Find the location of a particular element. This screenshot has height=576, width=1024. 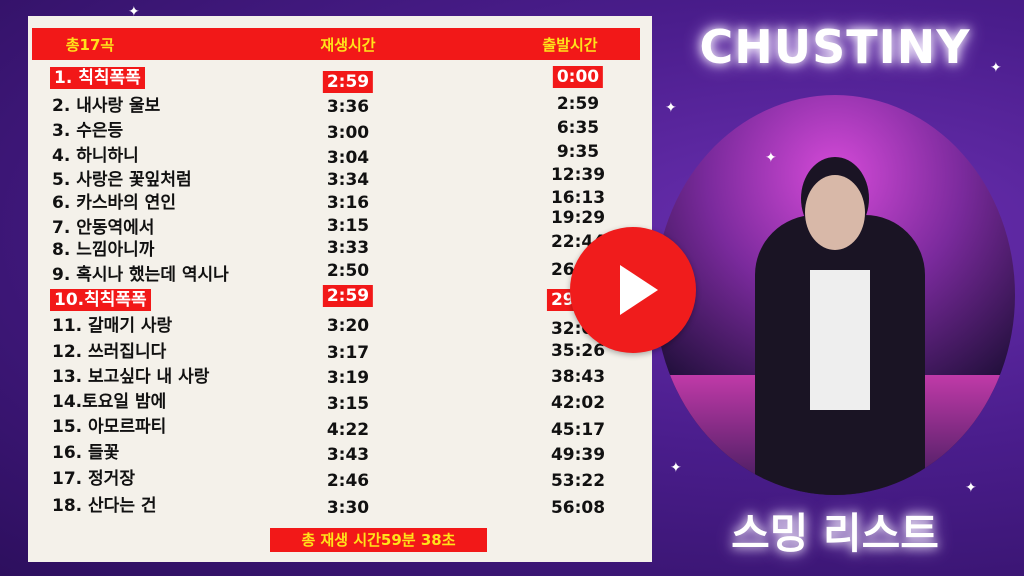

track-title: 5. 사랑은 꽃잎처럼 is located at coordinates (122, 180).